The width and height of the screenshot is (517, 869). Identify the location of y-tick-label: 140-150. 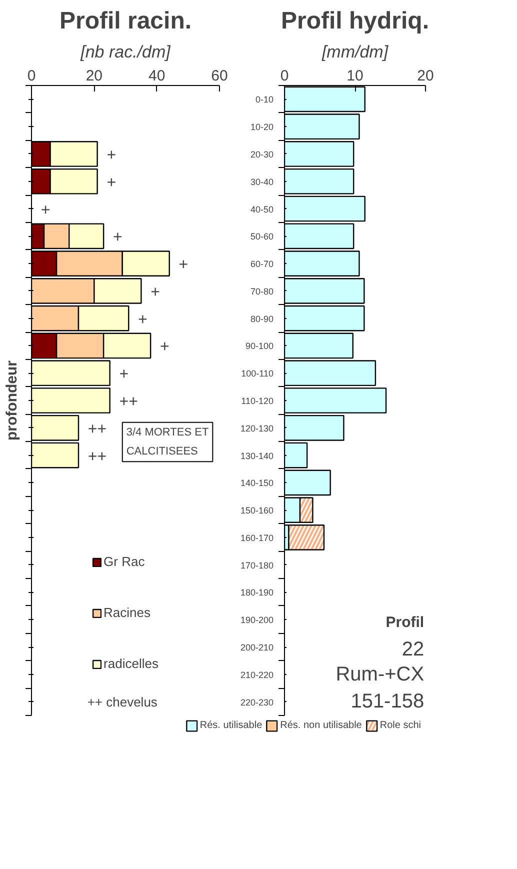
(257, 483).